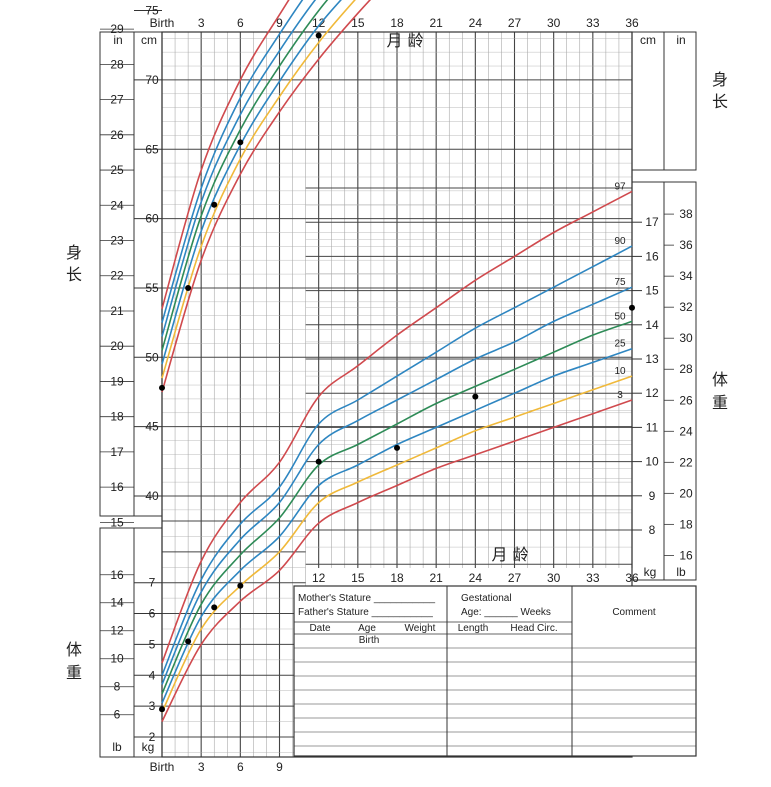  Describe the element at coordinates (404, 40) in the screenshot. I see `month-label-top: 月 龄` at that location.